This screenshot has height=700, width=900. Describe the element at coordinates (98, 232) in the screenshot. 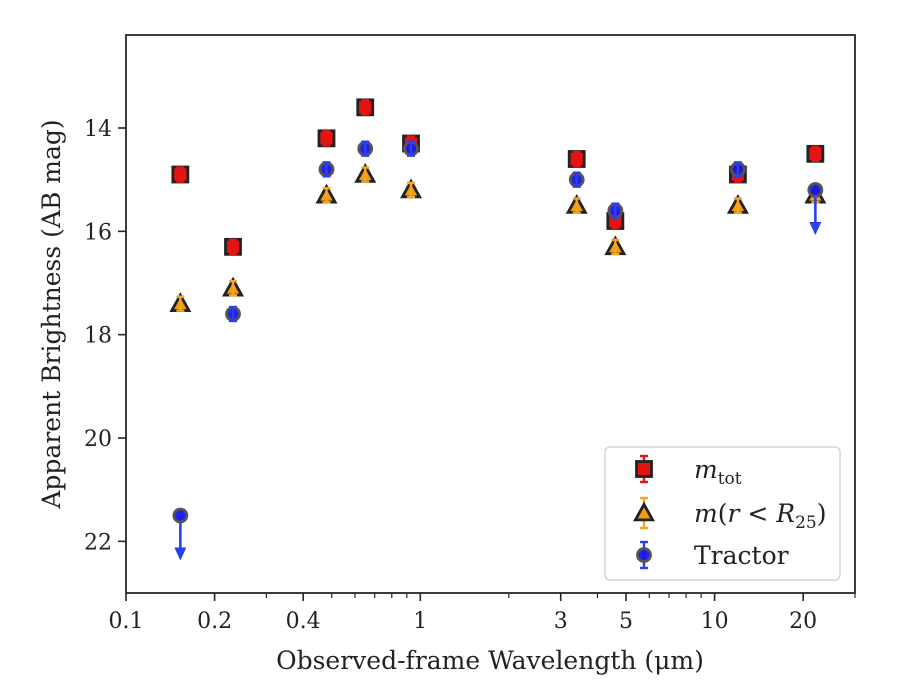

I see `y-tick-label: 16` at that location.